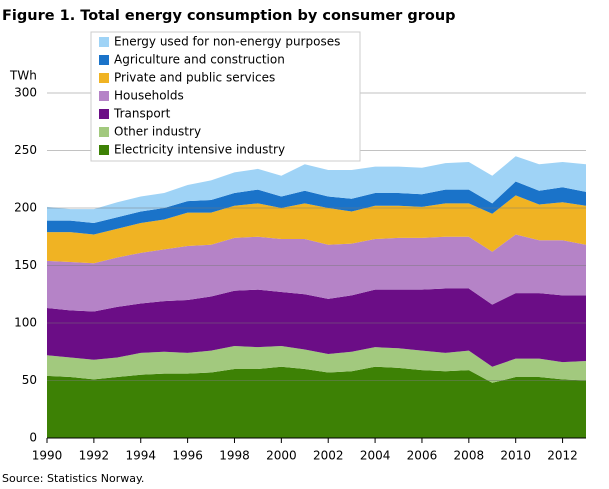 Image resolution: width=609 pixels, height=489 pixels. Describe the element at coordinates (199, 60) in the screenshot. I see `legend-label: Agriculture and construction` at that location.